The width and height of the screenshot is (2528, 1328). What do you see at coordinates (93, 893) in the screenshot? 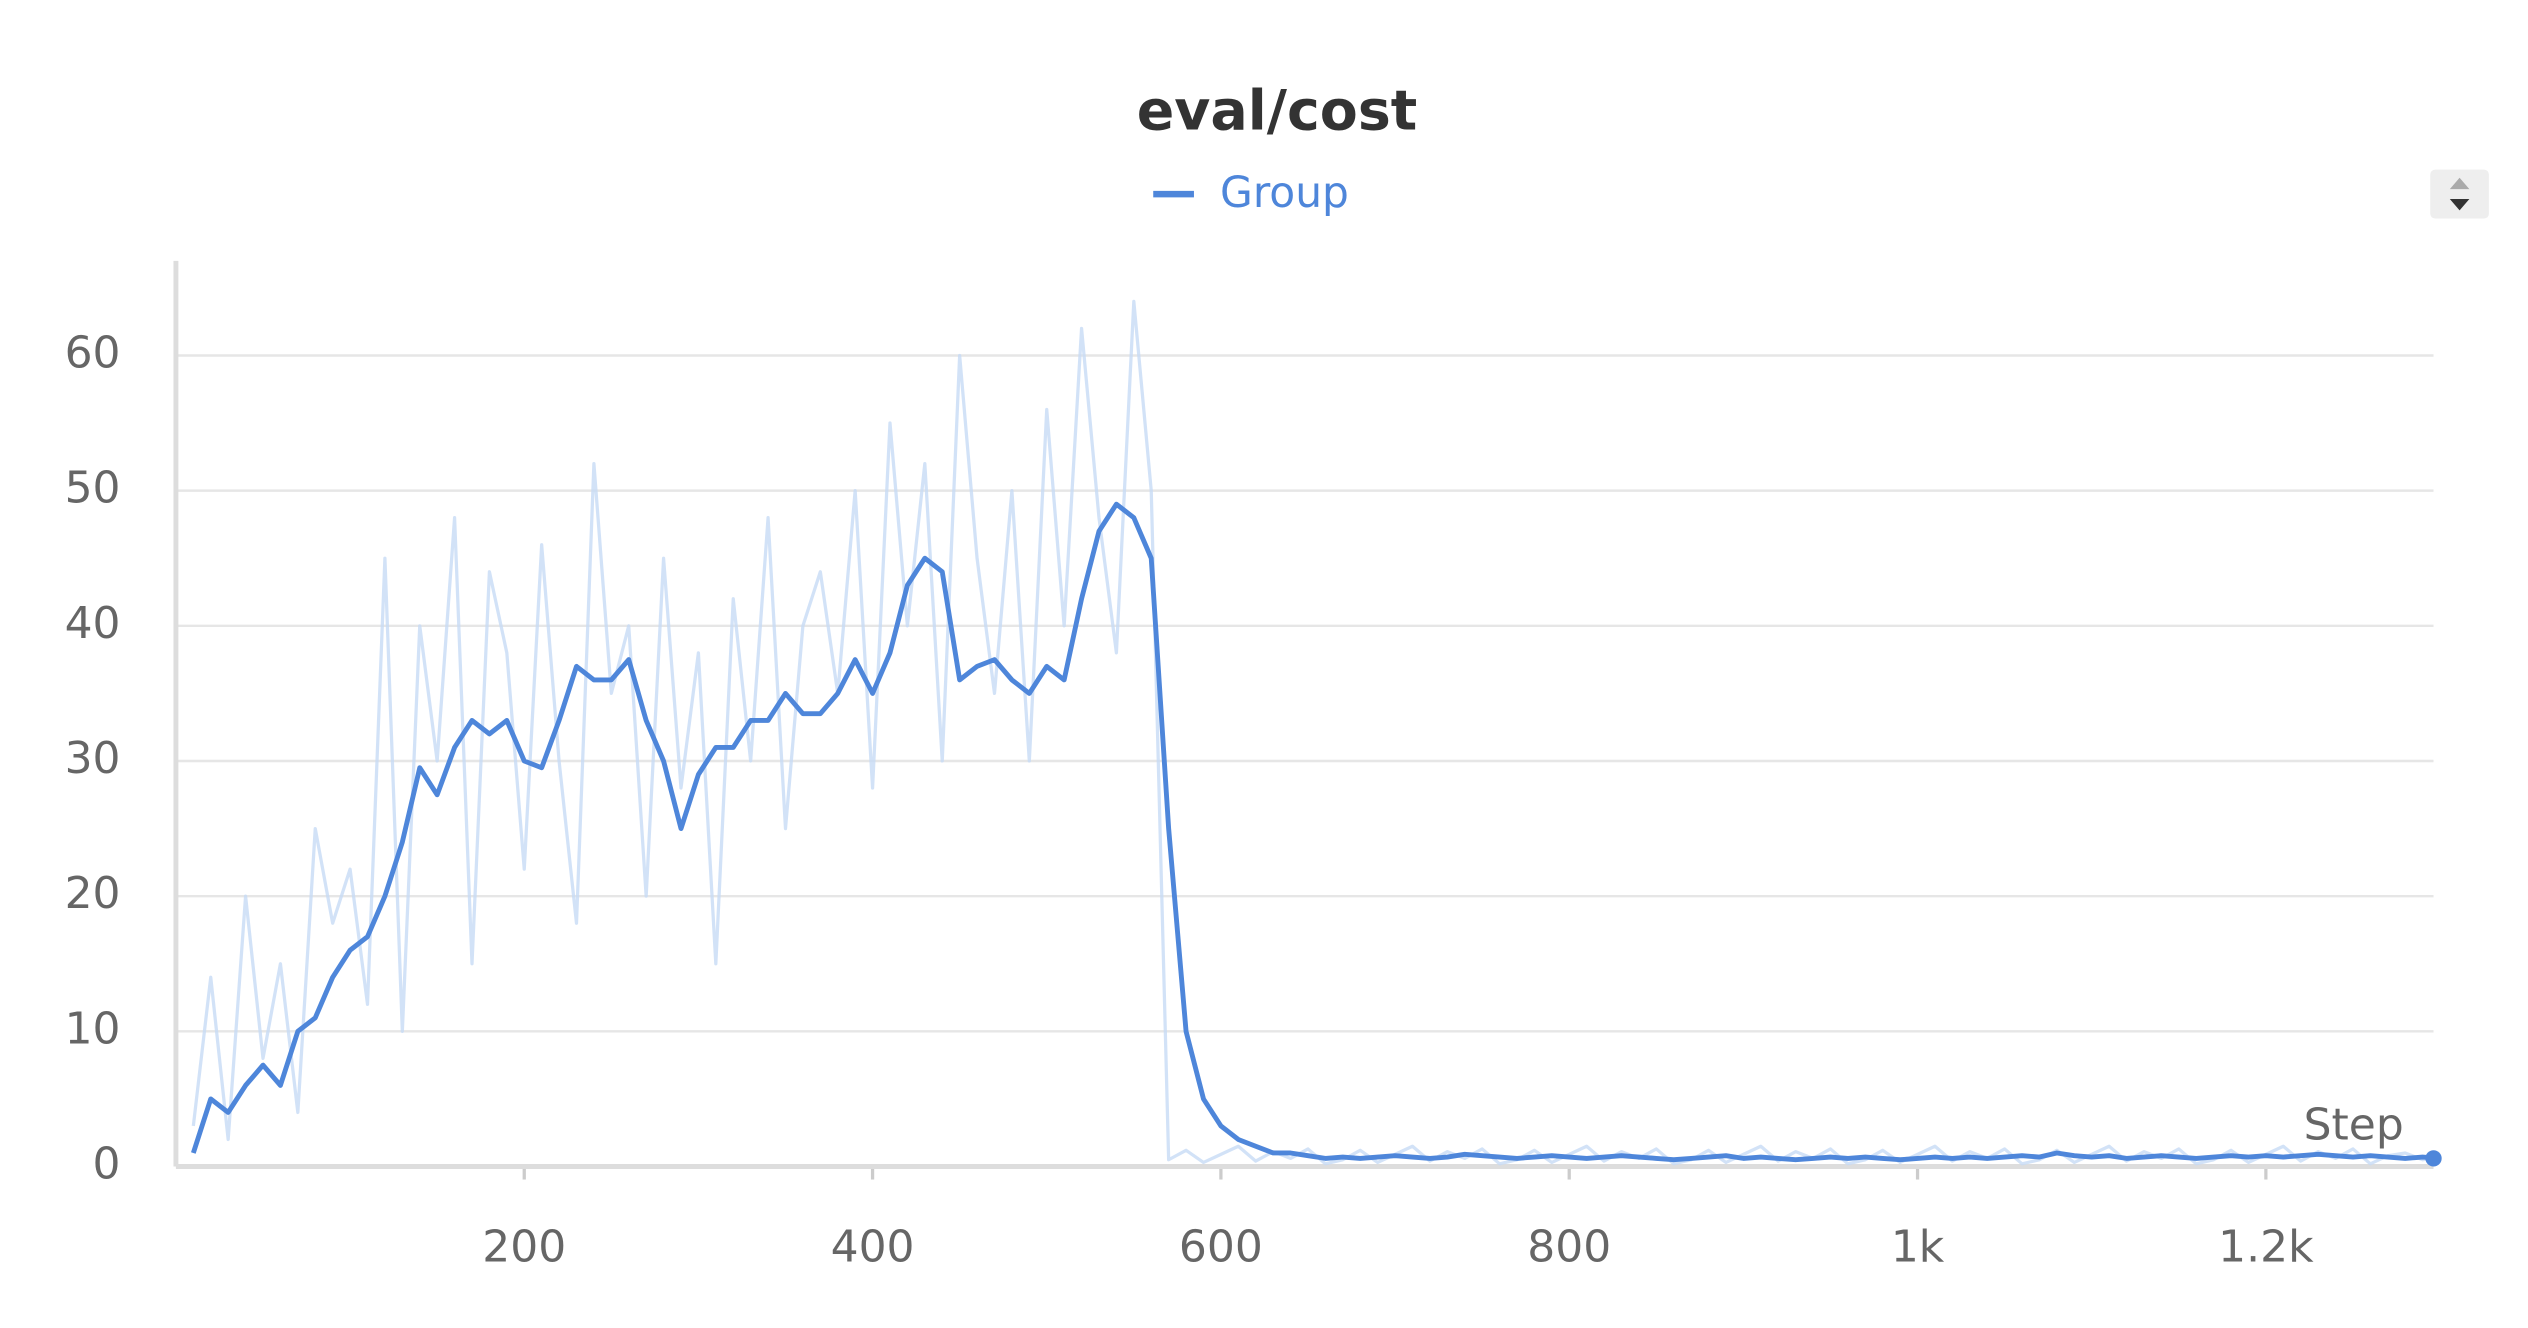
I see `y-tick-label: 20` at bounding box center [93, 893].